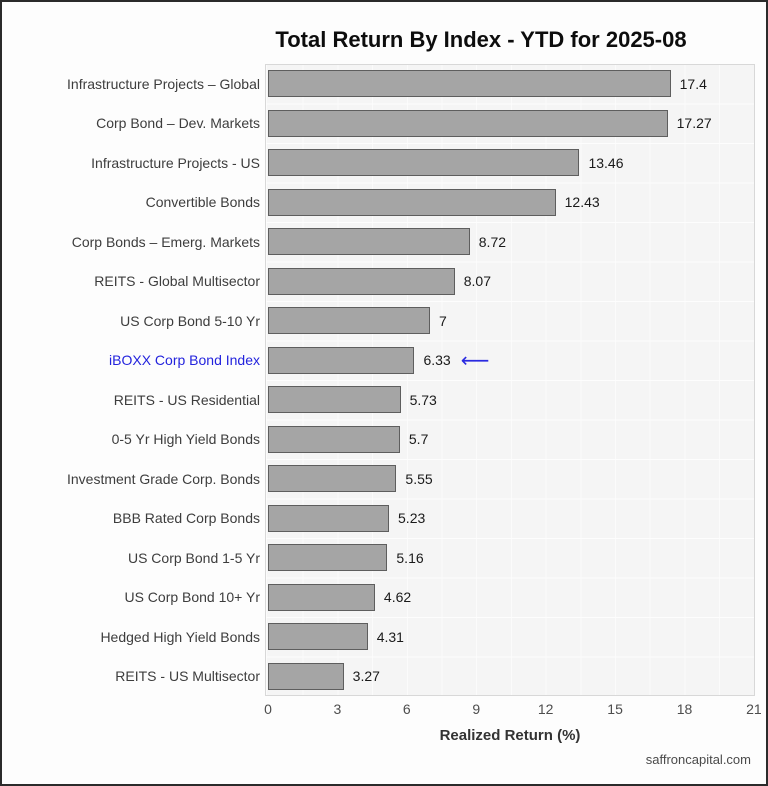 Image resolution: width=768 pixels, height=786 pixels. I want to click on chart-row: Corp Bonds – Emerg. Markets 8.72, so click(384, 242).